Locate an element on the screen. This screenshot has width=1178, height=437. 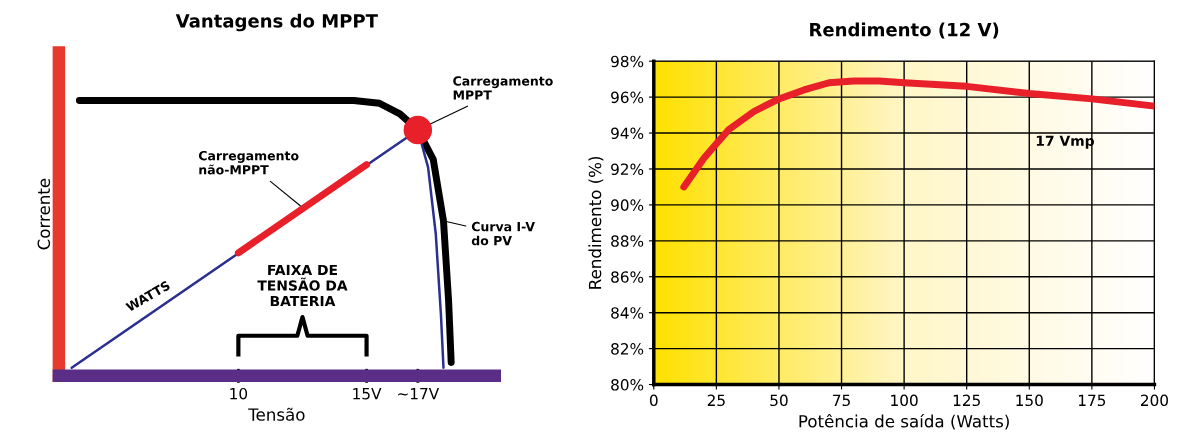
x-tick-label: 0 is located at coordinates (653, 400).